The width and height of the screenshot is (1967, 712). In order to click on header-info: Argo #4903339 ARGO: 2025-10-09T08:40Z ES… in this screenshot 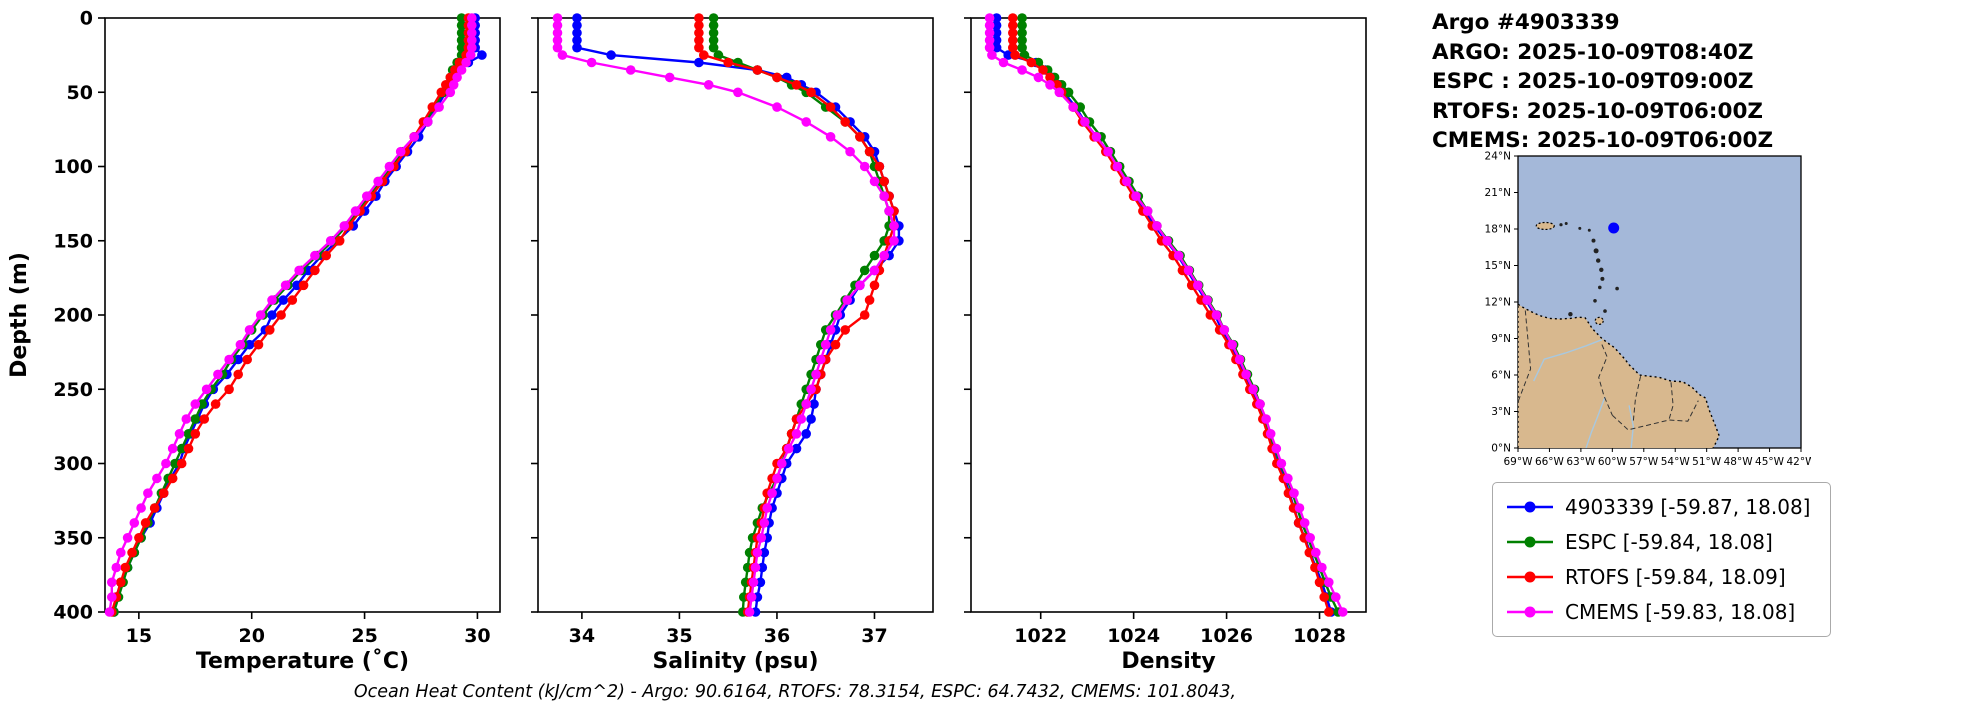, I will do `click(1602, 82)`.